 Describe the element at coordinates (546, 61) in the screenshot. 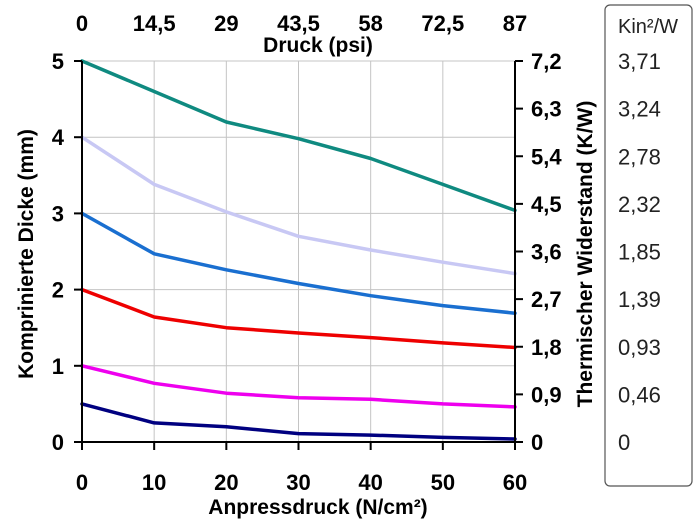

I see `y2-tick-label: 7,2` at that location.